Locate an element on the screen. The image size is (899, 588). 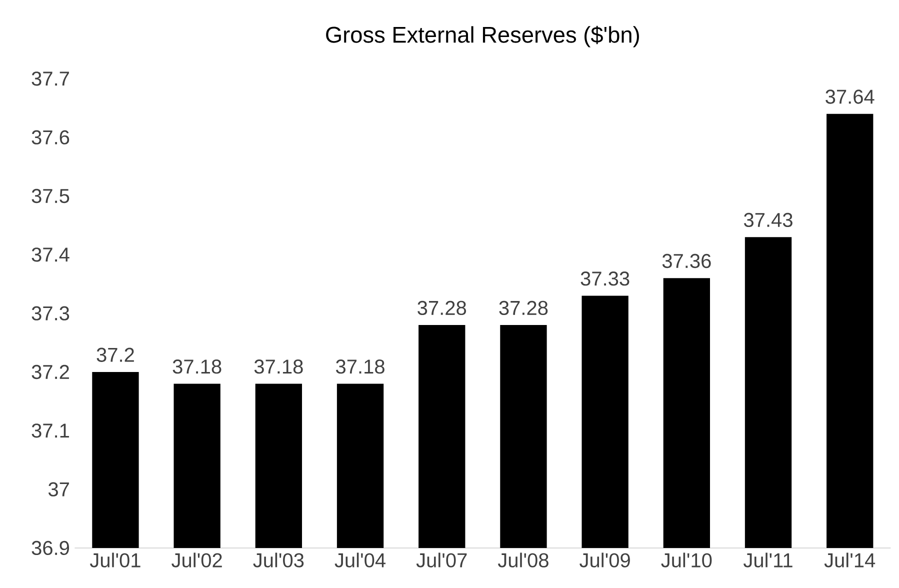
y-tick-label: 36.9 is located at coordinates (50, 548).